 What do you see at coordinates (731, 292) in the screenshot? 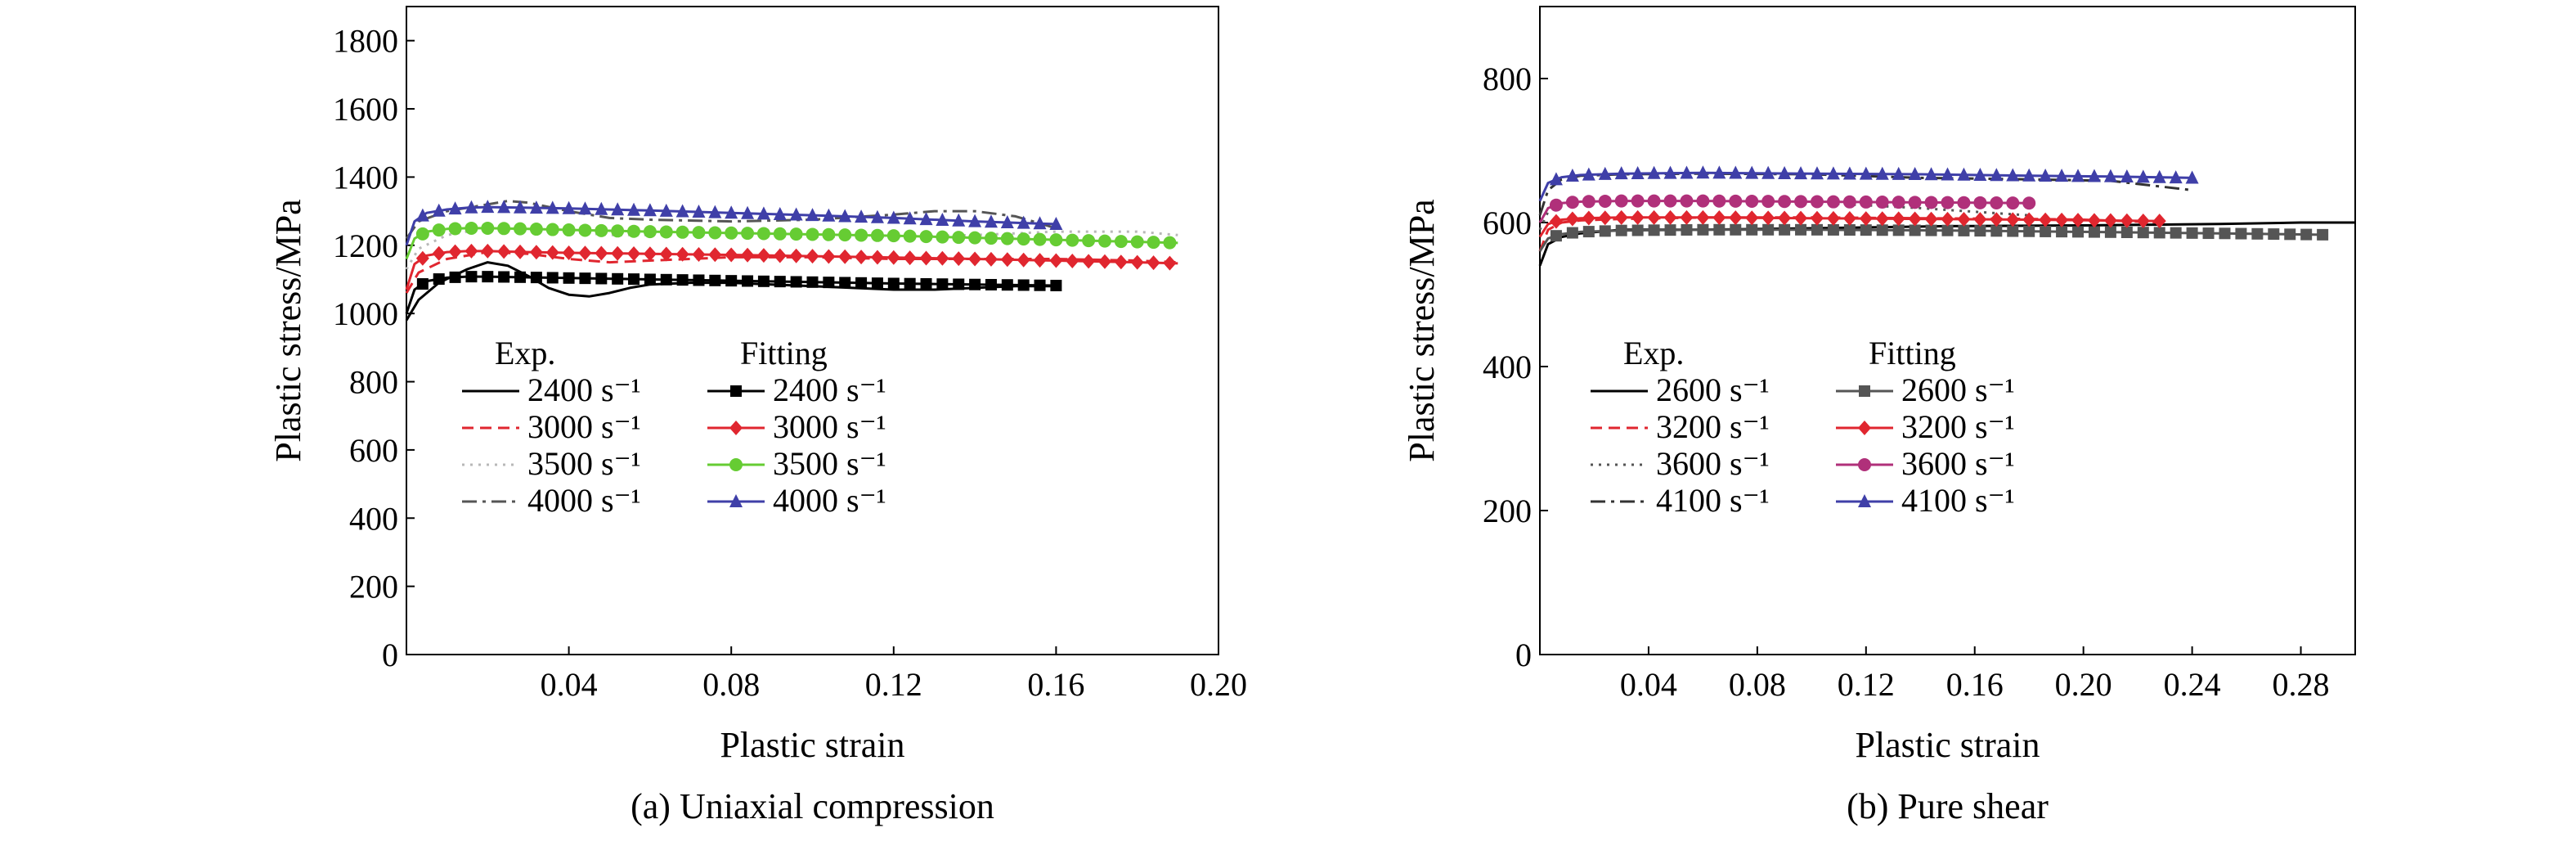
I see `panel-a-series-exp-line` at bounding box center [731, 292].